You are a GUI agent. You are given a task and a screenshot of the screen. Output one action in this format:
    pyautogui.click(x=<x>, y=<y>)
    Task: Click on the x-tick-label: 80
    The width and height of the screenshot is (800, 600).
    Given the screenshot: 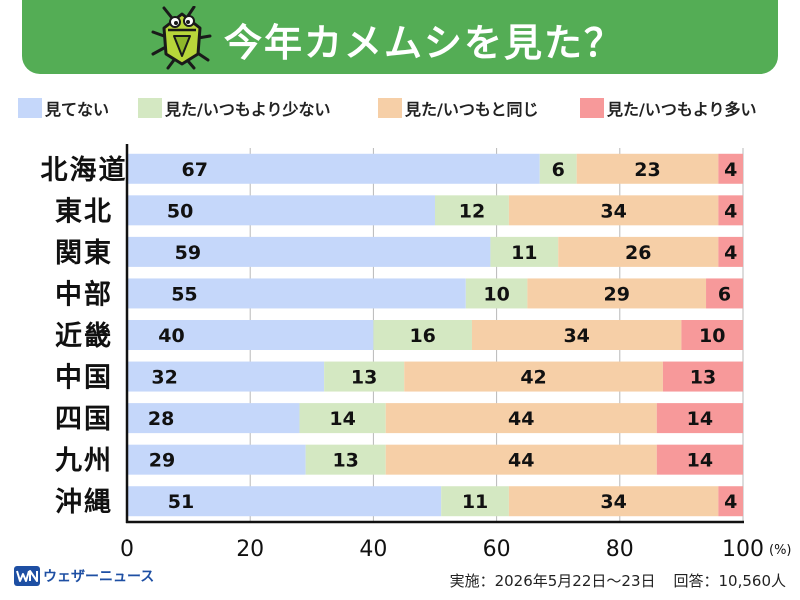 What is the action you would take?
    pyautogui.click(x=620, y=549)
    